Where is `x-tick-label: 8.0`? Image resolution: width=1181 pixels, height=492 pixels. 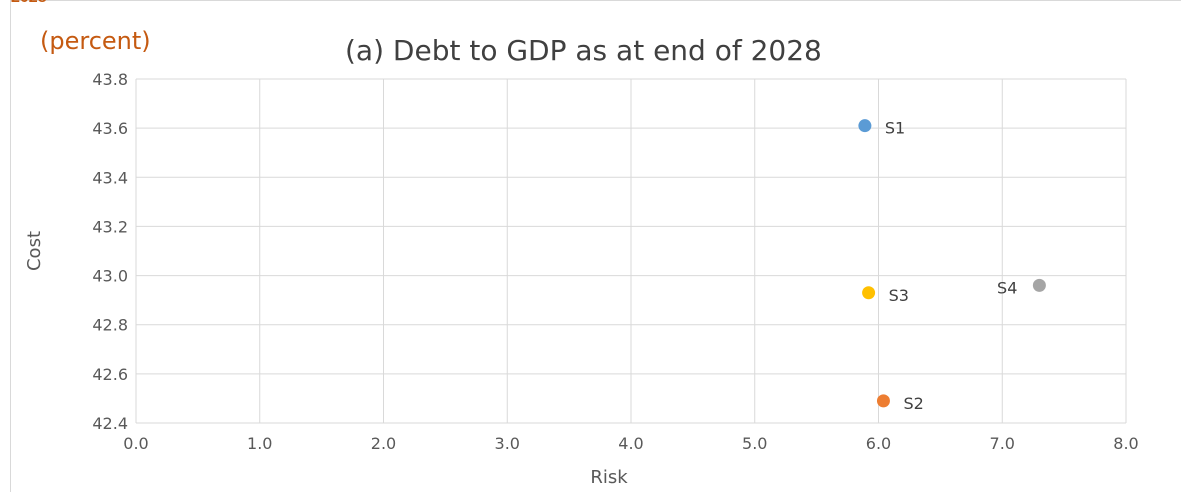
x-tick-label: 8.0 is located at coordinates (1125, 443).